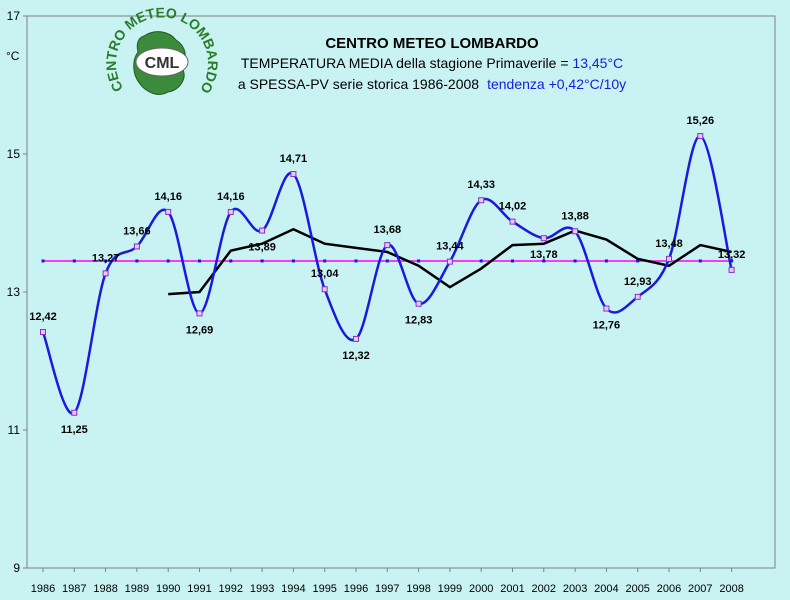  I want to click on y-tick-label: 11, so click(14, 430).